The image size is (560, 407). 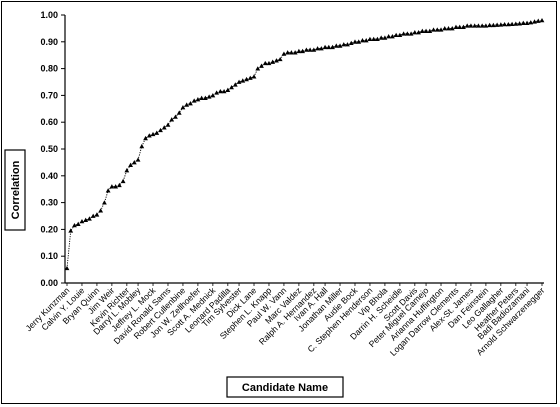 What do you see at coordinates (49, 15) in the screenshot?
I see `y-tick-label: 1.00` at bounding box center [49, 15].